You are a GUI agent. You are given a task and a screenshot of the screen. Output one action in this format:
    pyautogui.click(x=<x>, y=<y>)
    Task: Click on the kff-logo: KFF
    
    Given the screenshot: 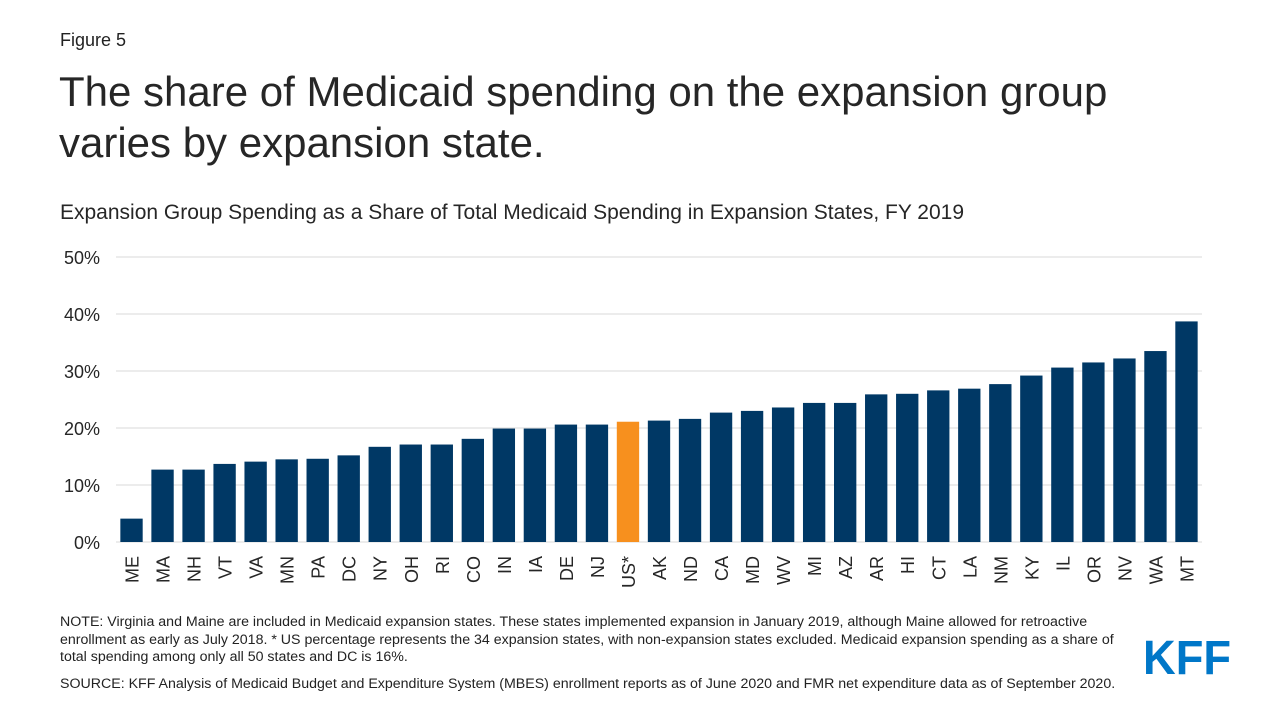 What is the action you would take?
    pyautogui.click(x=1187, y=655)
    